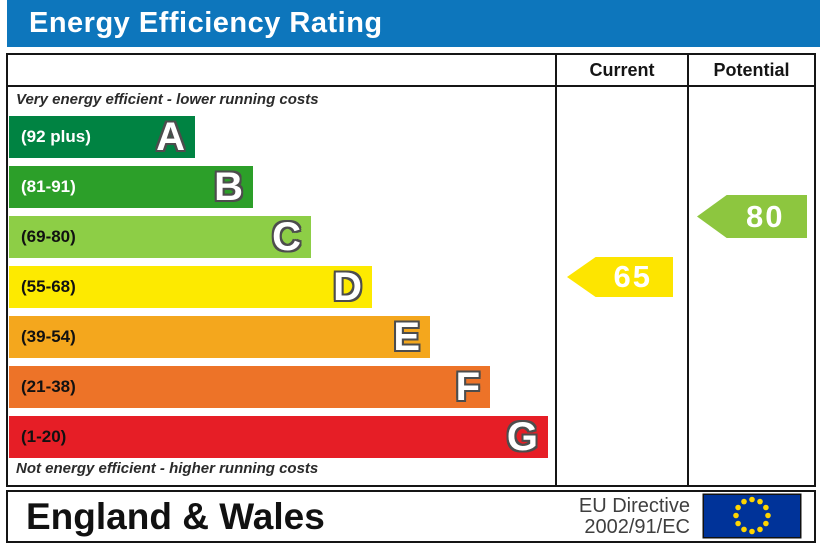 This screenshot has width=820, height=547. I want to click on band-row-g: (1-20) G, so click(278, 437).